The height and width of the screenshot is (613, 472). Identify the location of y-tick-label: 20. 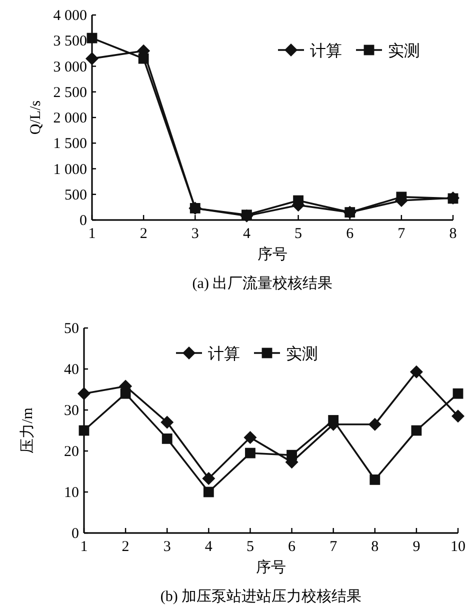
(71, 452).